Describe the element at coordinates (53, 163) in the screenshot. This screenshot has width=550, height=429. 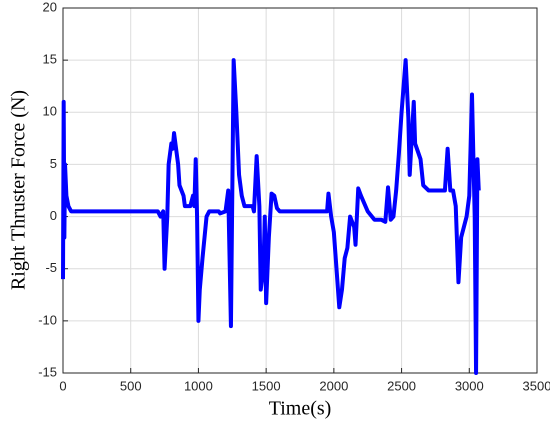
I see `y-tick-label: 5` at that location.